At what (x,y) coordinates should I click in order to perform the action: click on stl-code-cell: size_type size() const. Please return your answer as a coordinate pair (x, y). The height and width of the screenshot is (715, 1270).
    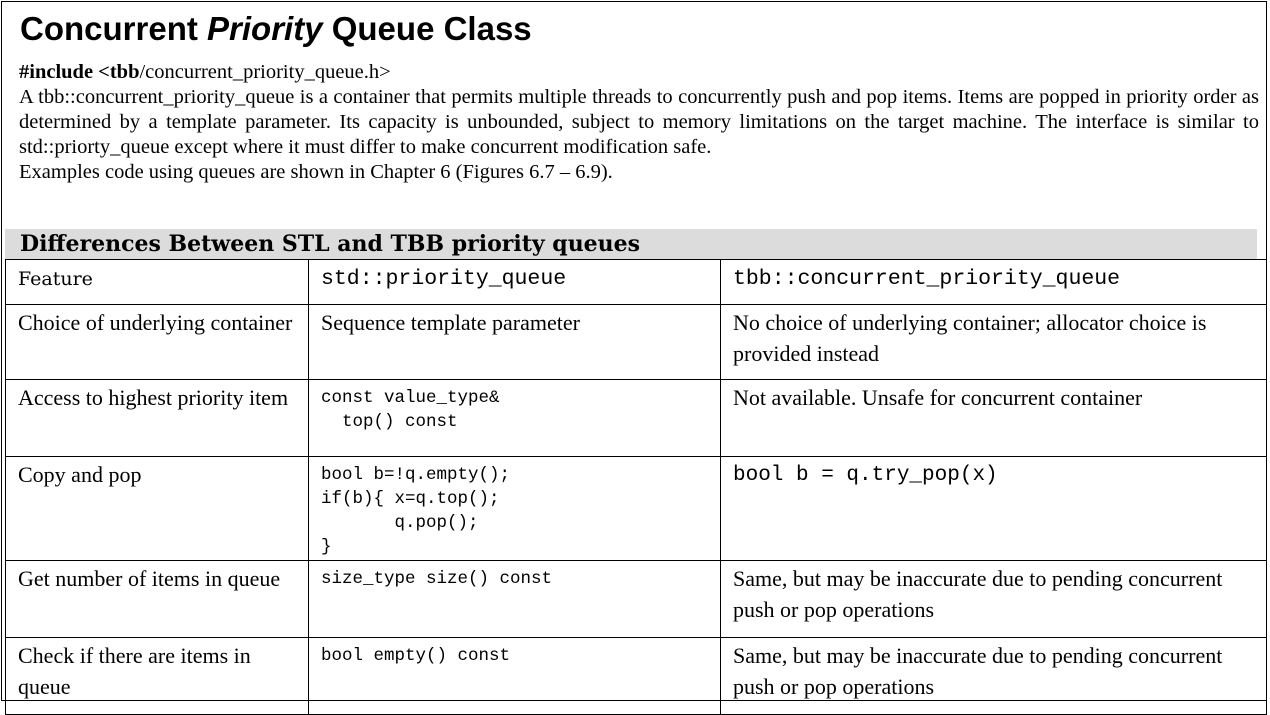
    Looking at the image, I should click on (514, 599).